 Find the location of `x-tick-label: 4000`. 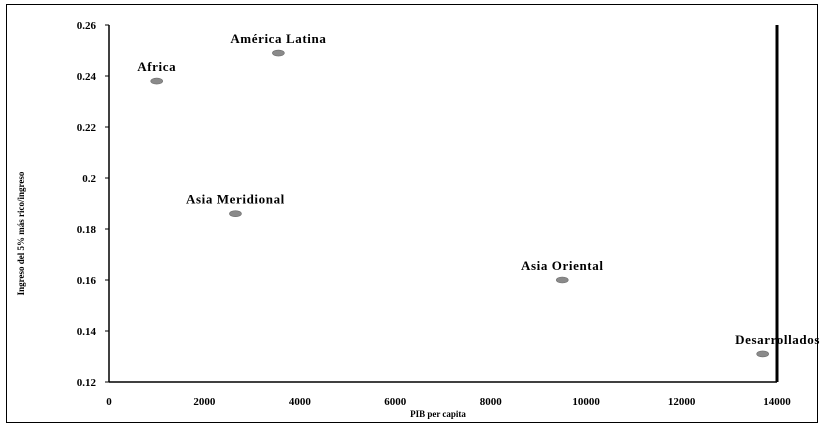

x-tick-label: 4000 is located at coordinates (300, 402).